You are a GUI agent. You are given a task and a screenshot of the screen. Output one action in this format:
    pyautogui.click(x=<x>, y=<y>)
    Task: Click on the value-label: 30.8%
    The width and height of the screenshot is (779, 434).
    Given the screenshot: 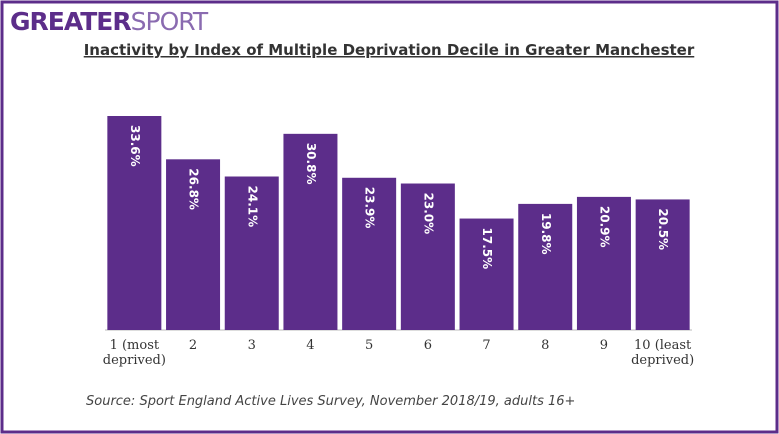 What is the action you would take?
    pyautogui.click(x=311, y=164)
    